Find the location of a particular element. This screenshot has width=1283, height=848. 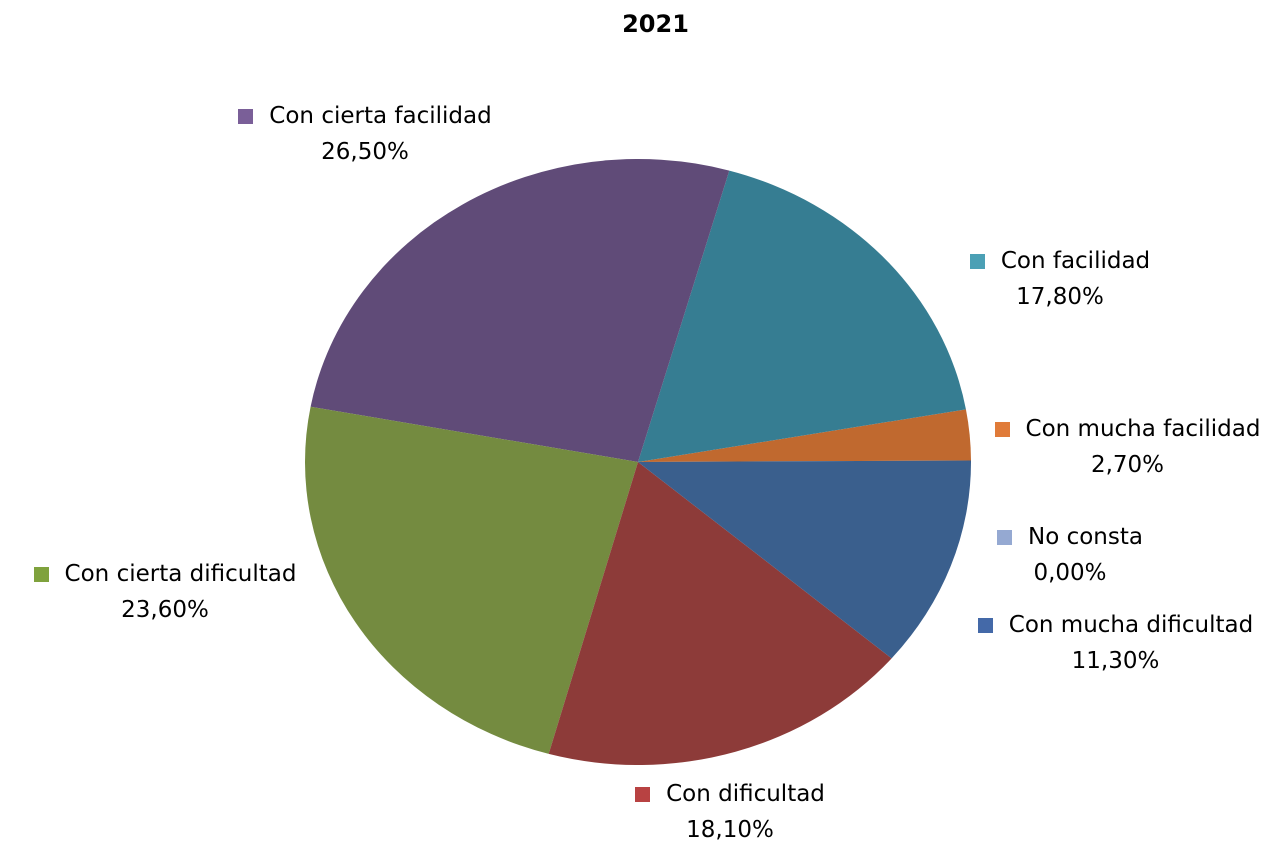

slice-value: 17,80% is located at coordinates (1060, 297).